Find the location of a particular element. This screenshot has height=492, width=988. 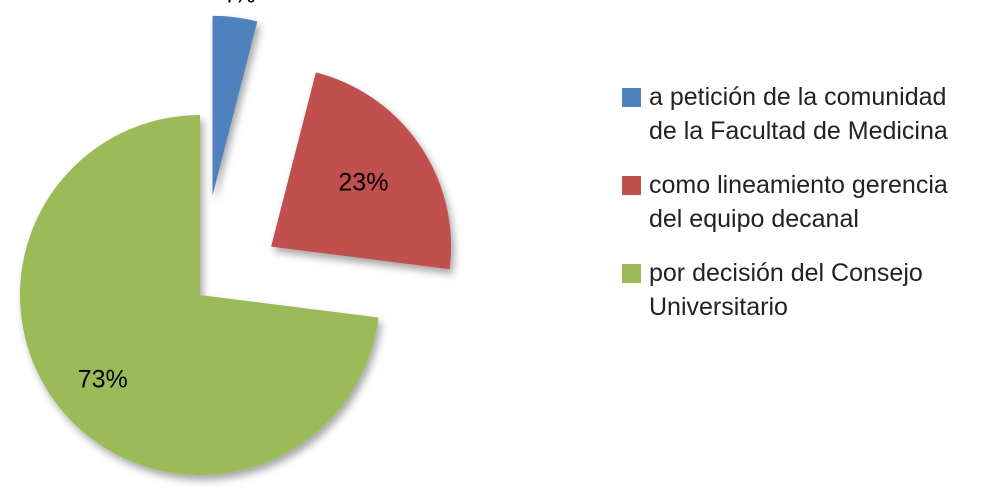

legend-label: por decisión del Consejo Universitario is located at coordinates (786, 290).